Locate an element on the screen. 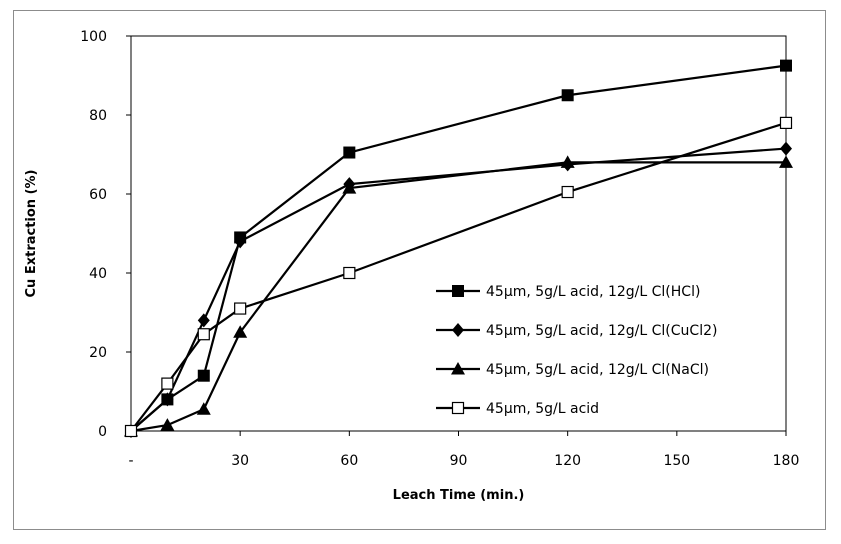 This screenshot has width=841, height=544. legend-item: 45μm, 5g/L acid is located at coordinates (517, 409).